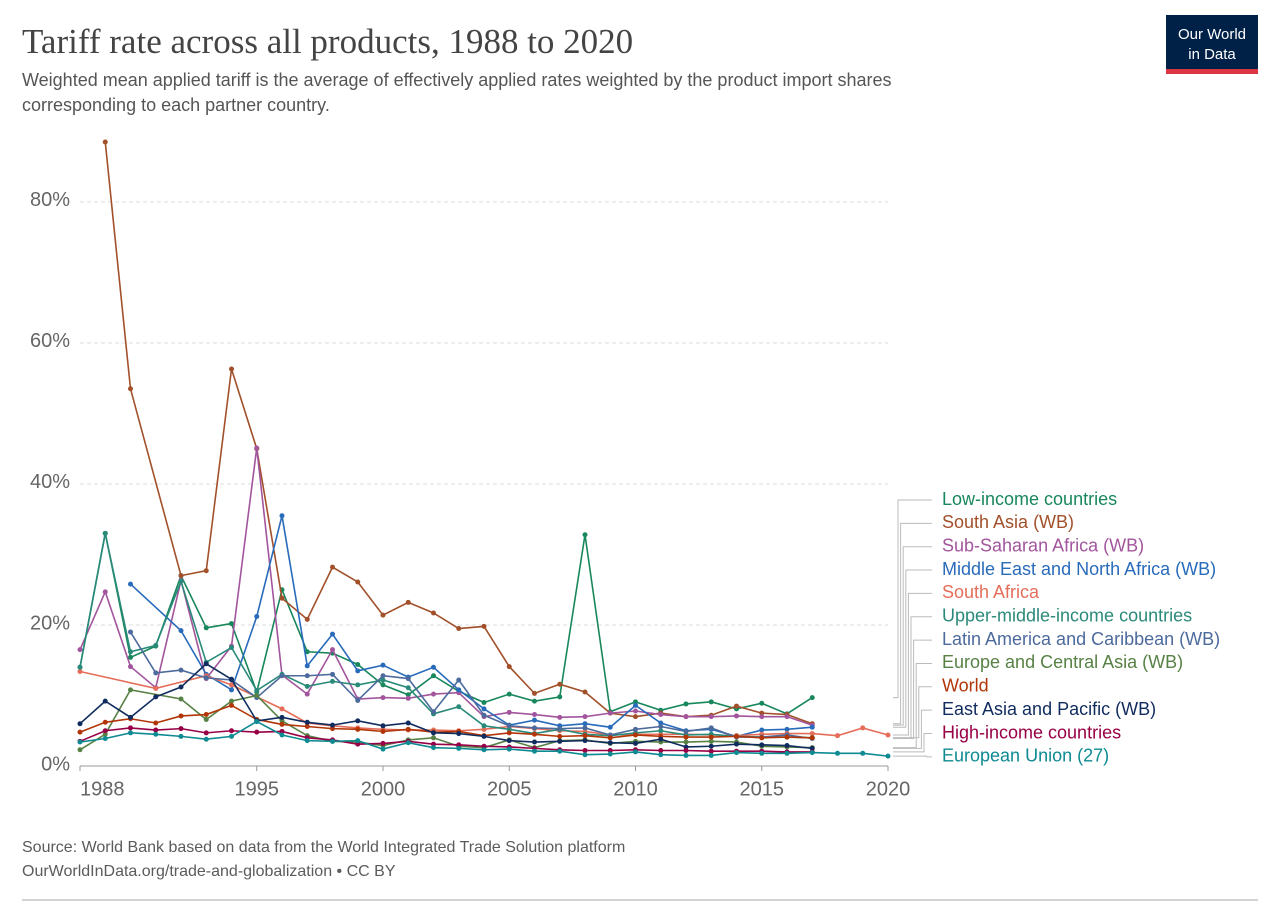  What do you see at coordinates (888, 789) in the screenshot?
I see `x-tick-label: 2020` at bounding box center [888, 789].